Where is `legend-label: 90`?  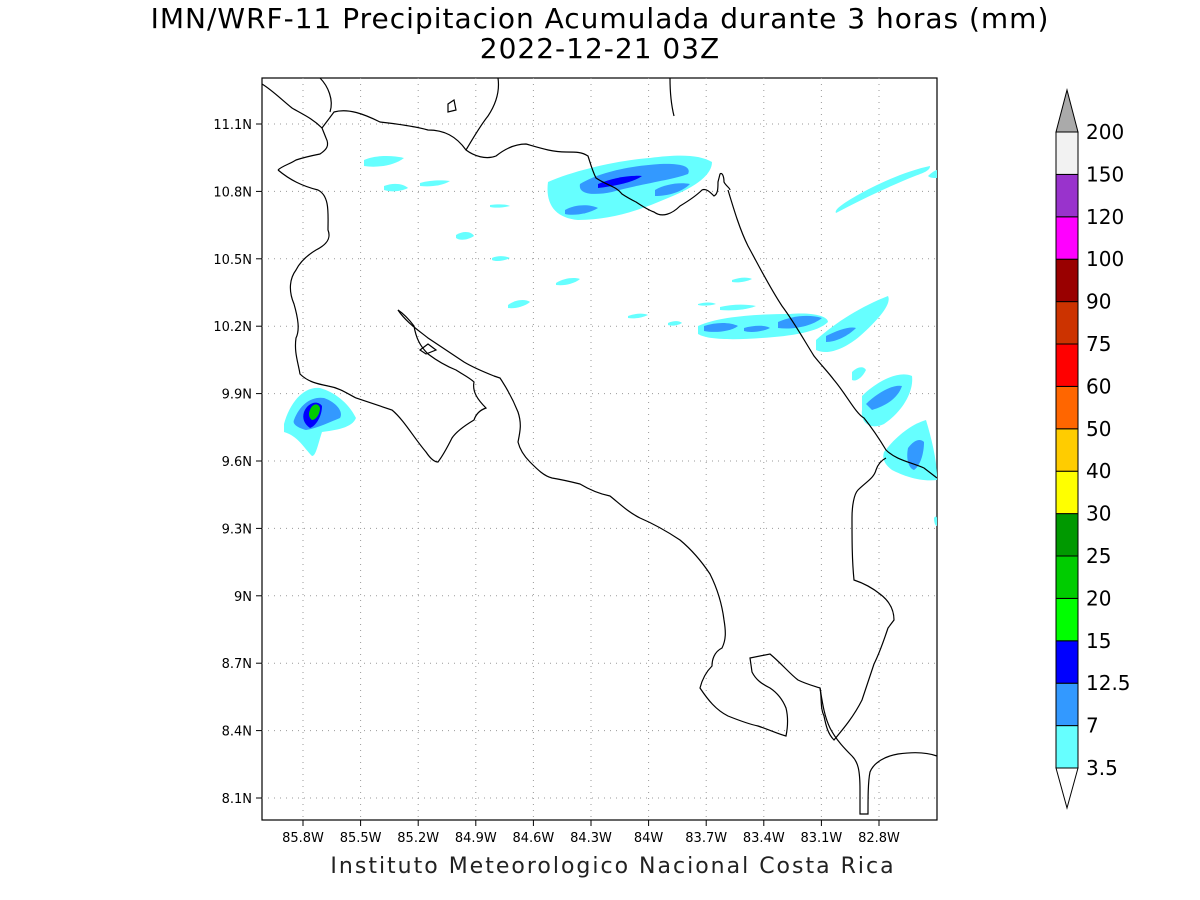
legend-label: 90 is located at coordinates (1098, 302).